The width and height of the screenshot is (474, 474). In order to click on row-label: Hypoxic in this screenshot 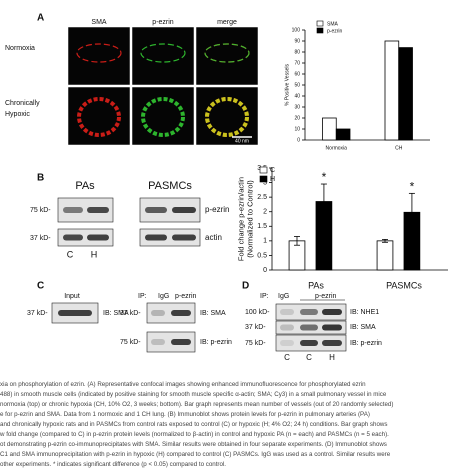, I will do `click(17, 114)`.